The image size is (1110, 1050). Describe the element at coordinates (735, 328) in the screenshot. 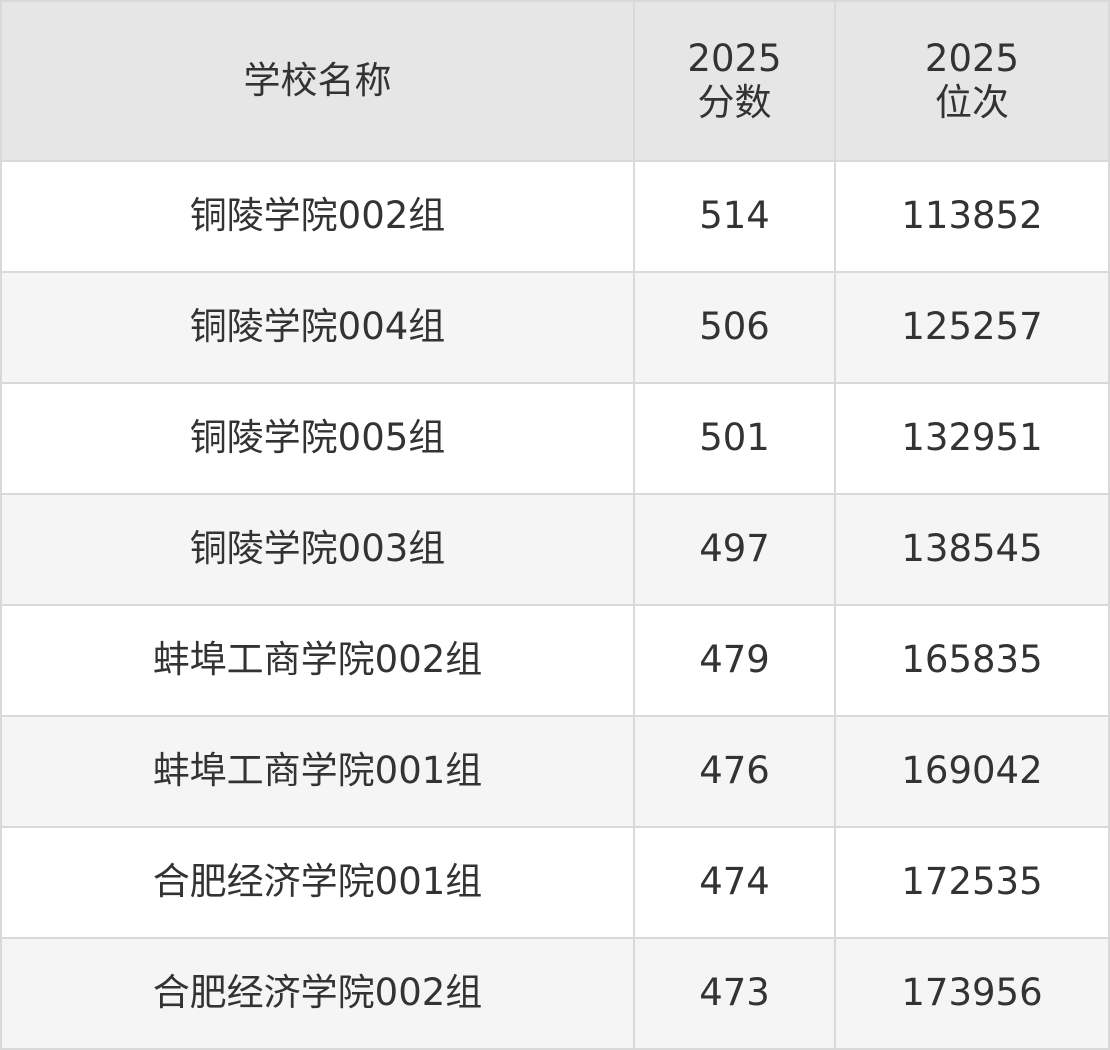

I see `table-cell: 506` at that location.